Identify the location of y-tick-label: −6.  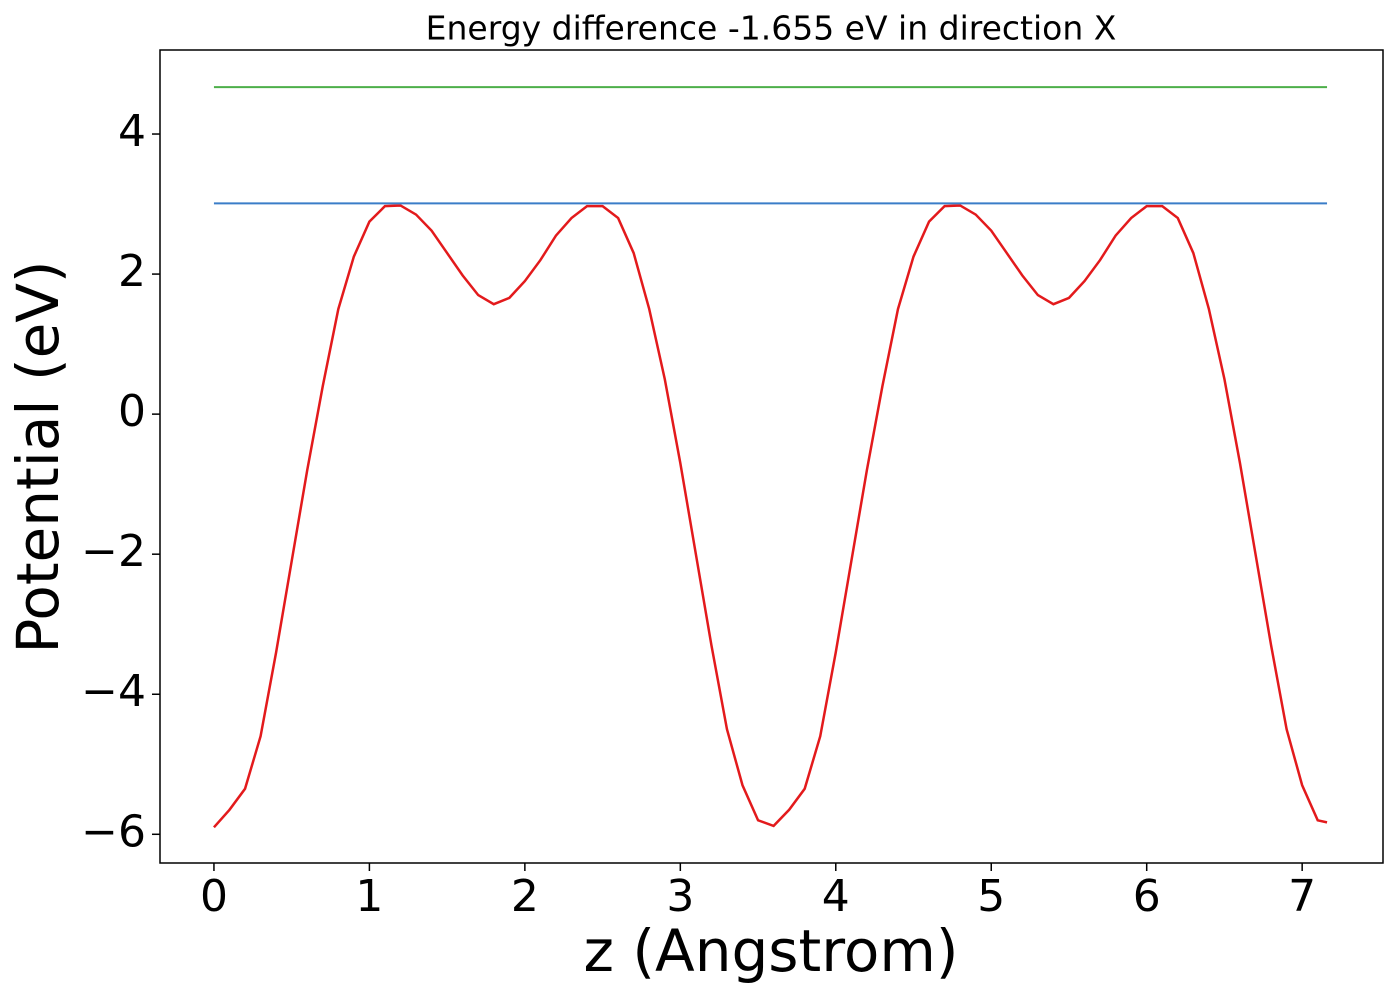
(113, 831).